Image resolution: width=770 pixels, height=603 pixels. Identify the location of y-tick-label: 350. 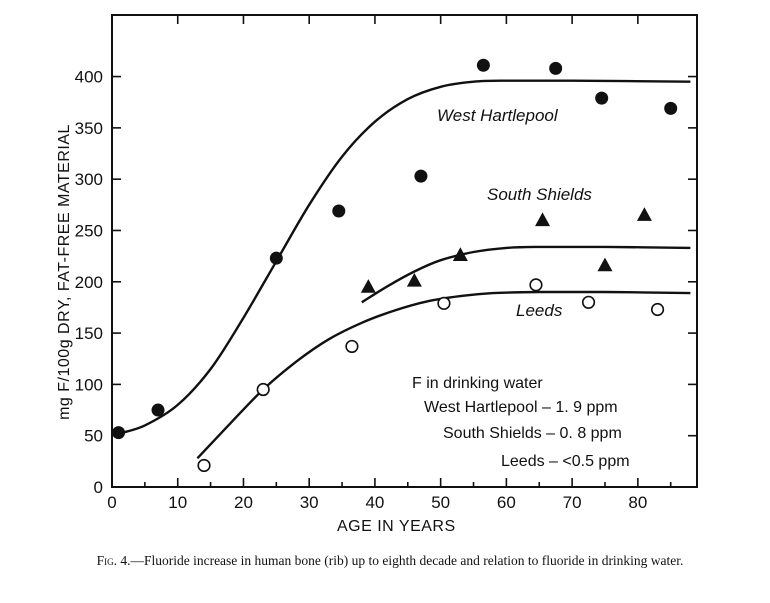
(89, 128).